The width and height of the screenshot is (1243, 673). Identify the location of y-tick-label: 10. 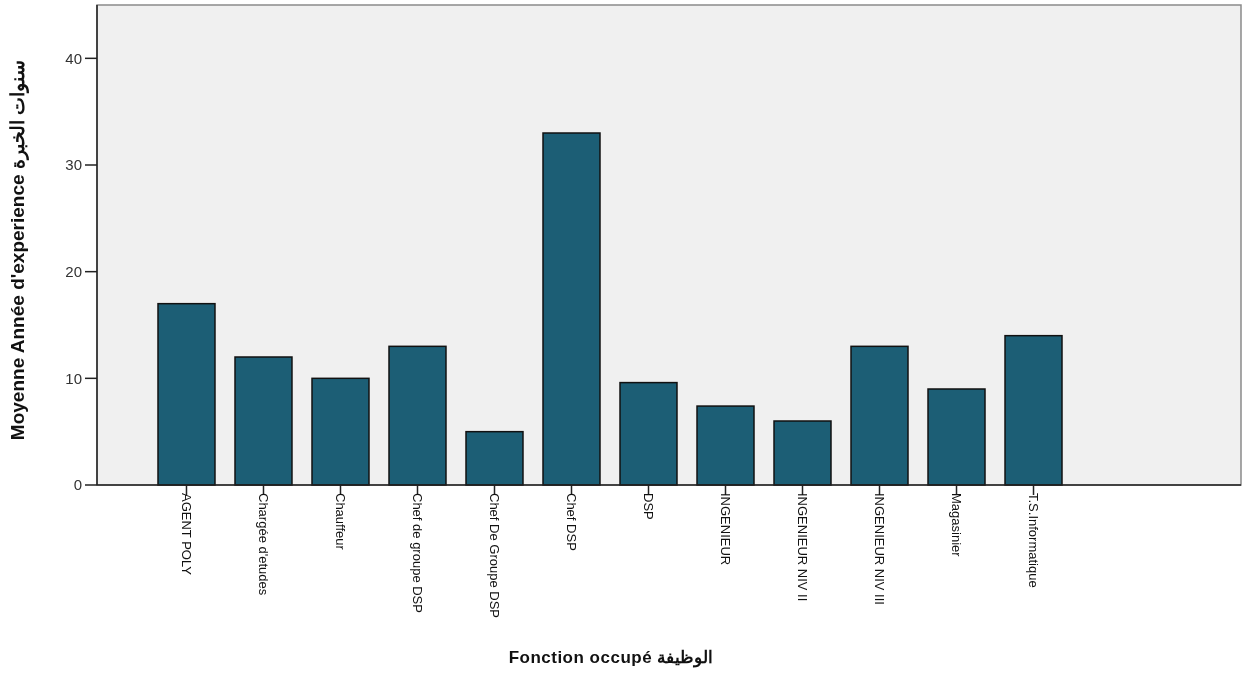
(73, 378).